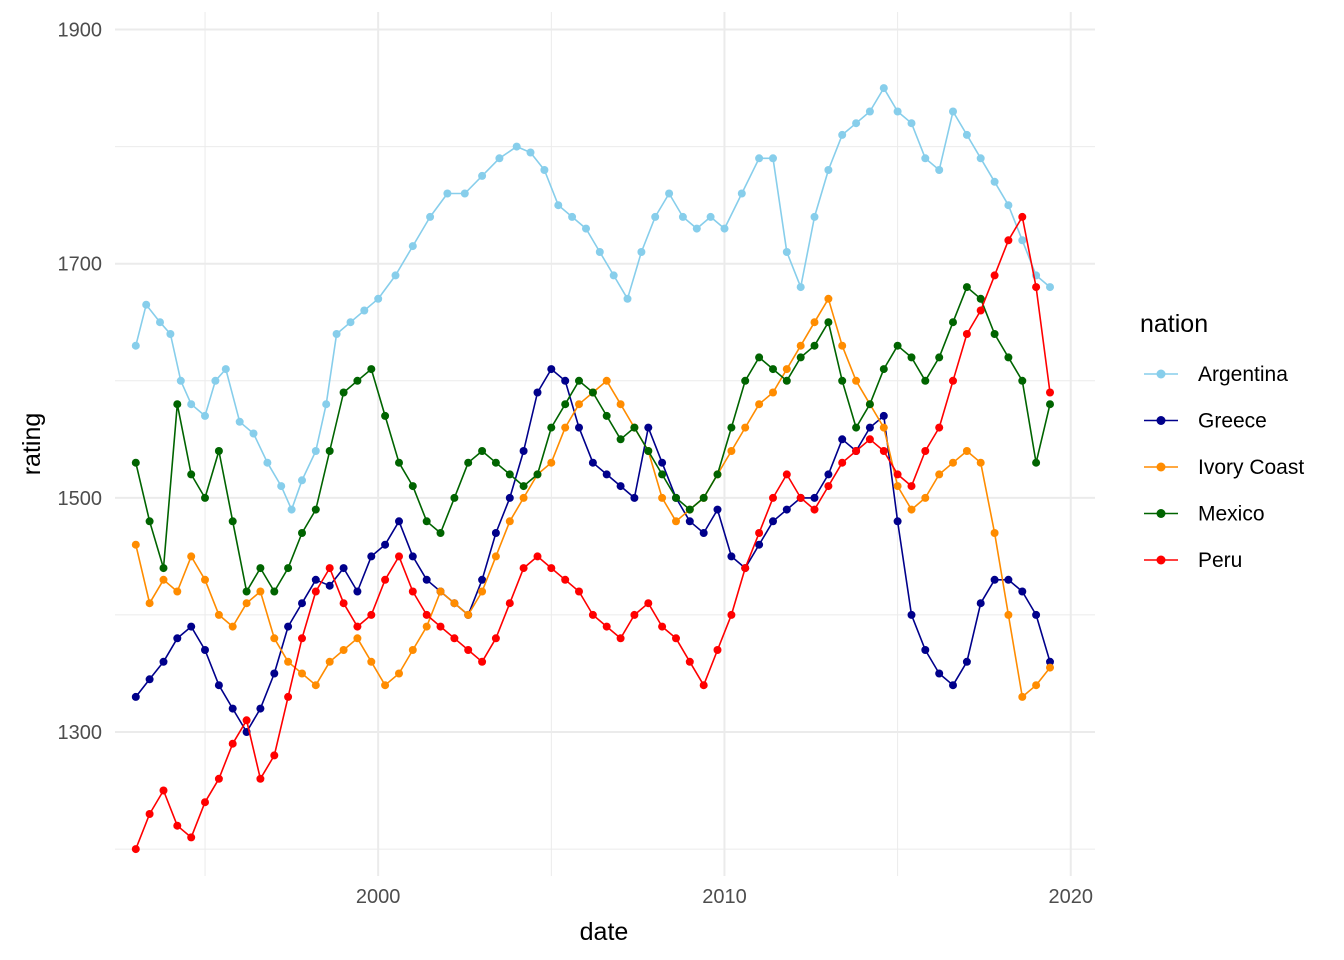 Image resolution: width=1344 pixels, height=960 pixels. I want to click on legend-title: nation, so click(1174, 324).